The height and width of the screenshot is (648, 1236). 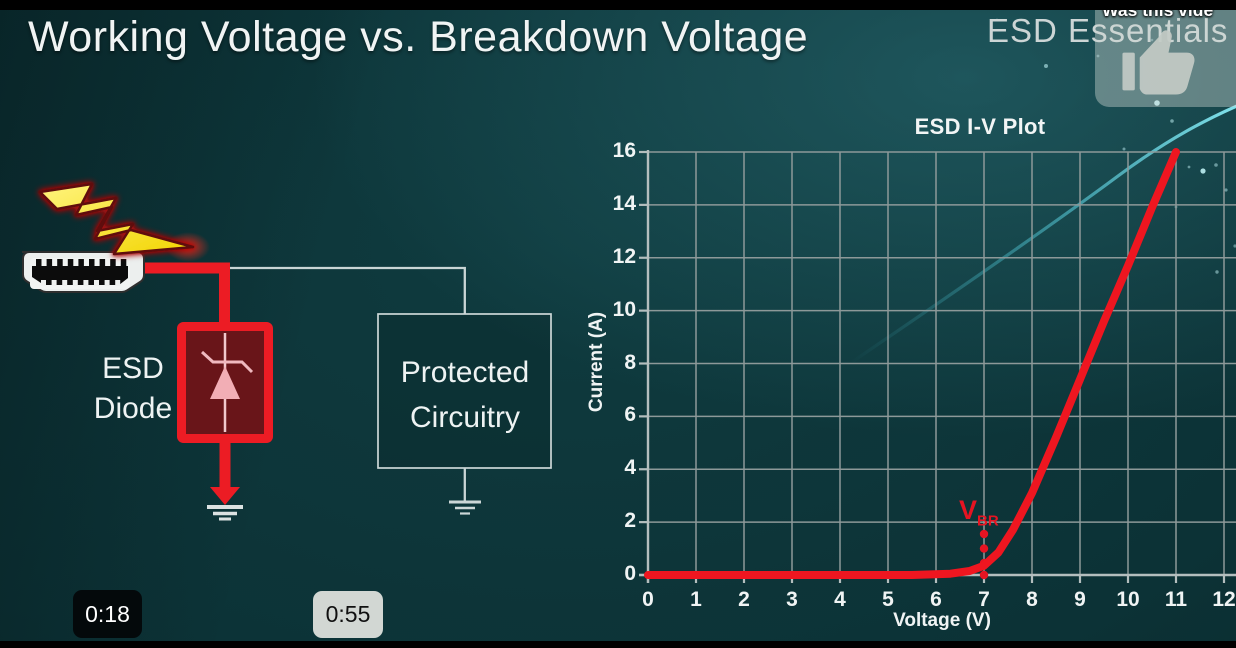 What do you see at coordinates (133, 408) in the screenshot?
I see `esd-diode-label-line2: Diode` at bounding box center [133, 408].